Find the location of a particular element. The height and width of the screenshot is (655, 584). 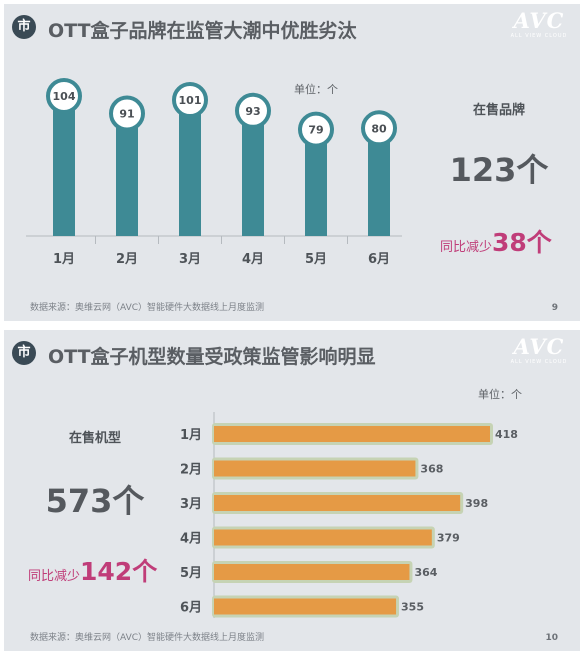

data-label: 101 is located at coordinates (190, 100).